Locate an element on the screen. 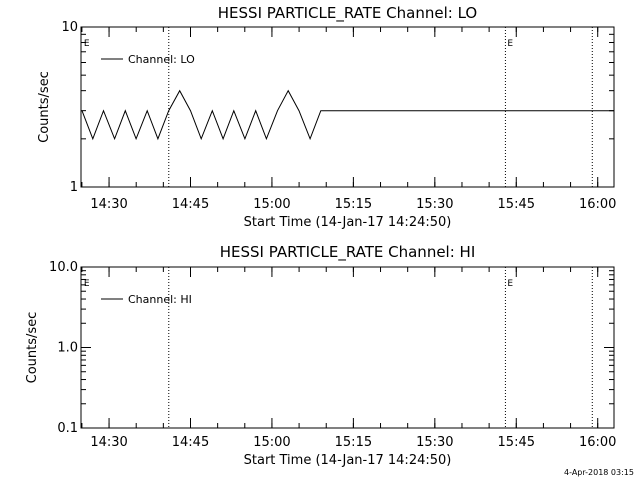 The image size is (640, 480). legend-entry-label: Channel: HI is located at coordinates (160, 299).